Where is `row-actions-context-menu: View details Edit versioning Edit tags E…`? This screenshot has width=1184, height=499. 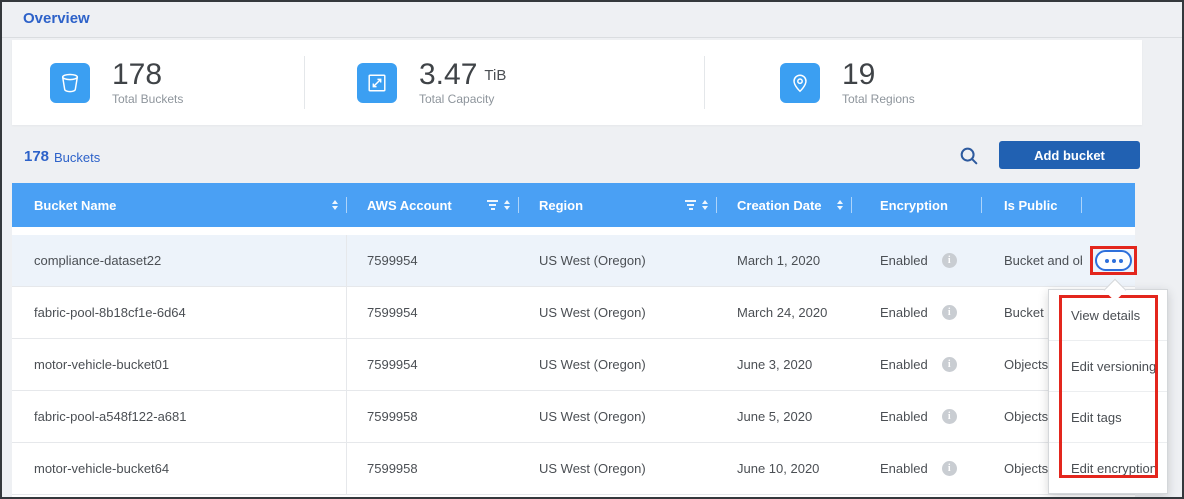
row-actions-context-menu: View details Edit versioning Edit tags E… is located at coordinates (1108, 391).